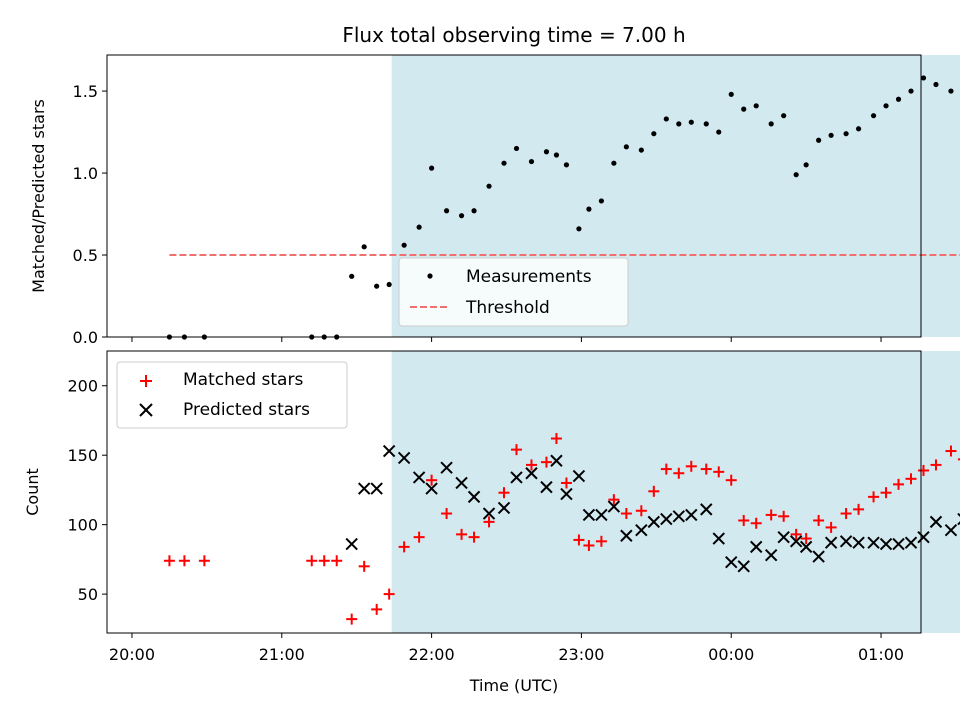 Image resolution: width=960 pixels, height=720 pixels. I want to click on bottom-ytick-label-0: 50, so click(88, 594).